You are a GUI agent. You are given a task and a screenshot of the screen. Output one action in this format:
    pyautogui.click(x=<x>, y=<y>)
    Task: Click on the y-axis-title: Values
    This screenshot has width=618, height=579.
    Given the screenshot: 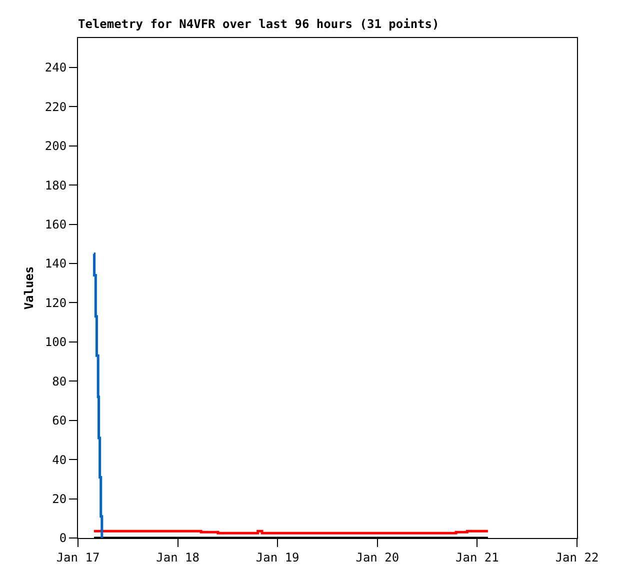 What is the action you would take?
    pyautogui.click(x=29, y=288)
    